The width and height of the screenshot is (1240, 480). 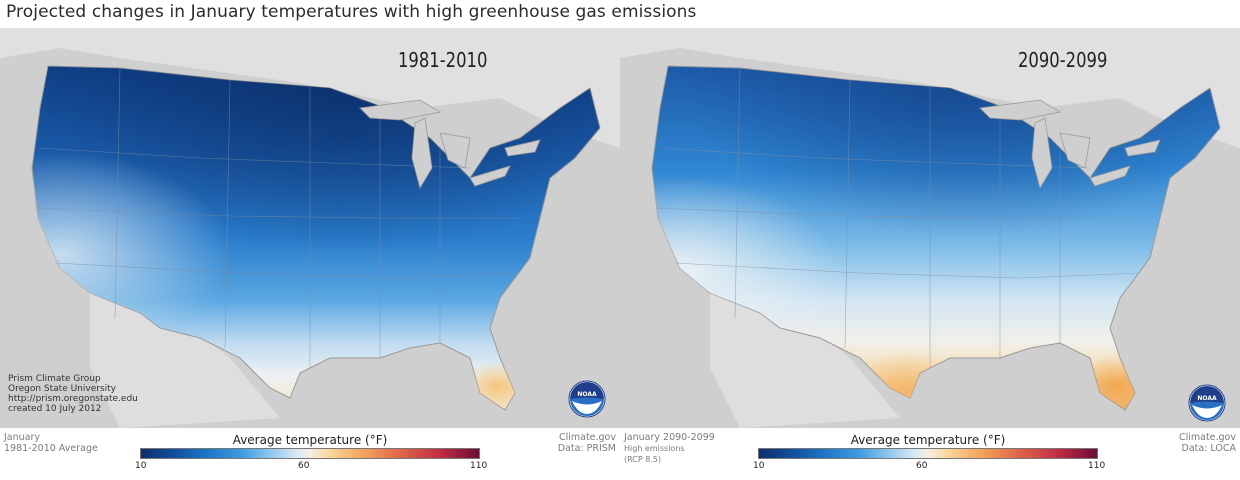 I want to click on credit-line: Oregon State University, so click(x=62, y=389).